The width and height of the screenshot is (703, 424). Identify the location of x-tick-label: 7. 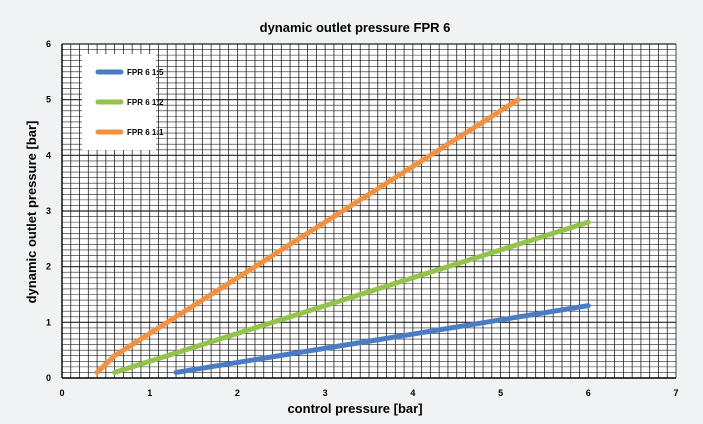
(675, 393).